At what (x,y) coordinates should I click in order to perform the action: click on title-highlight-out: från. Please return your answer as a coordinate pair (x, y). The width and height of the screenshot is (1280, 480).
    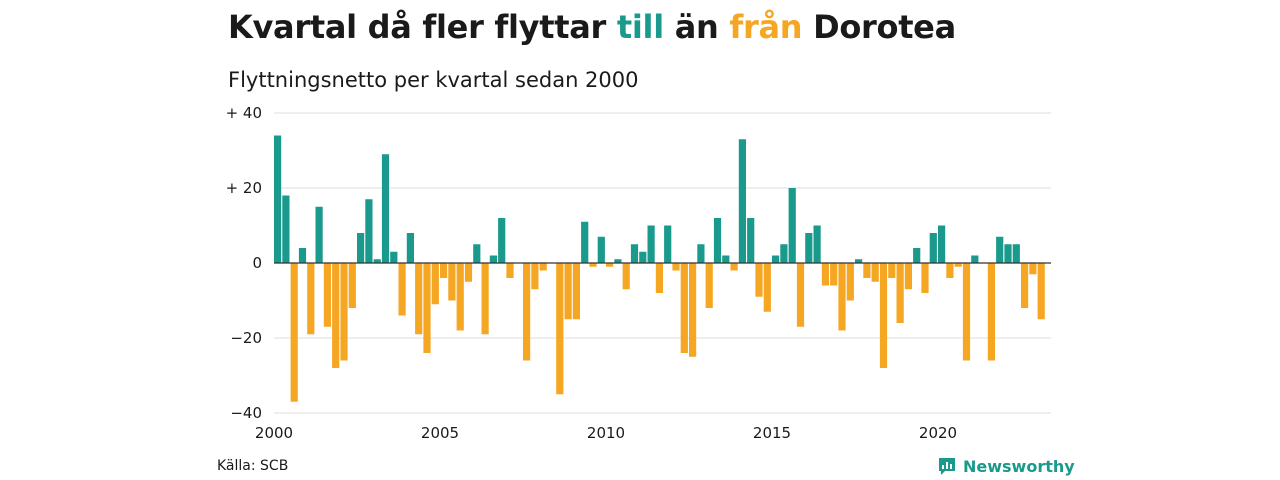
    Looking at the image, I should click on (766, 27).